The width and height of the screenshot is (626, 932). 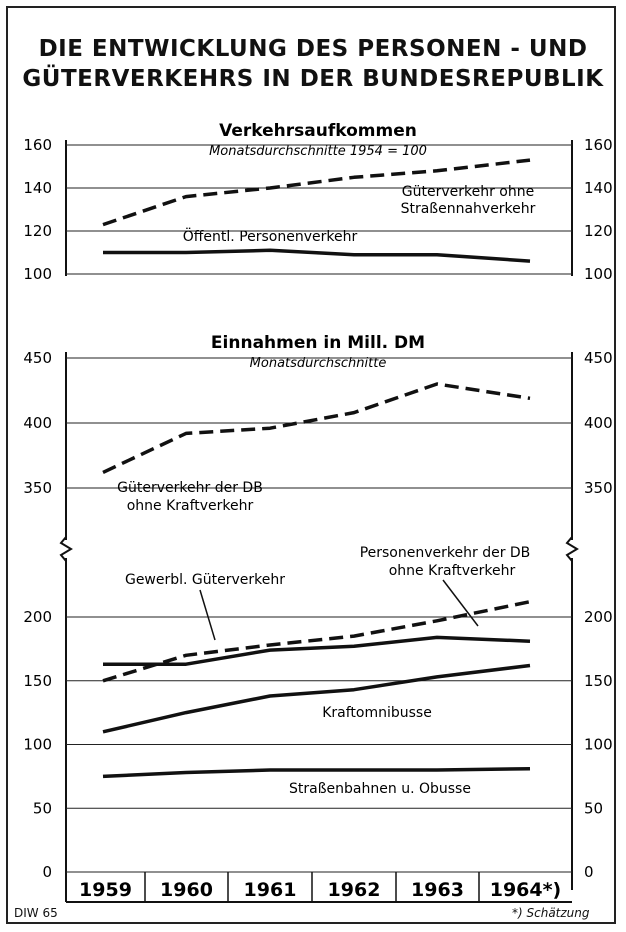 I want to click on label-personen-db-2: ohne Kraftverkehr, so click(x=452, y=571).